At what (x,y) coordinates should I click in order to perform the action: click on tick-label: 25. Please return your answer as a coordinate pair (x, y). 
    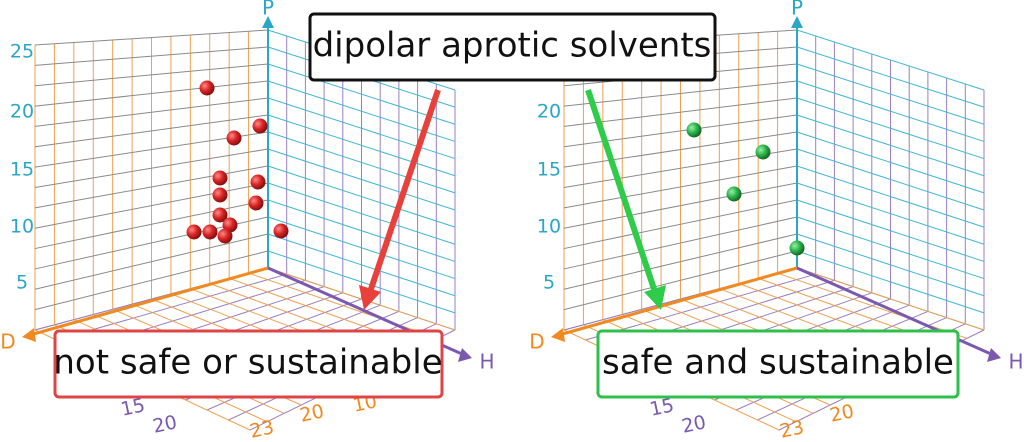
    Looking at the image, I should click on (22, 52).